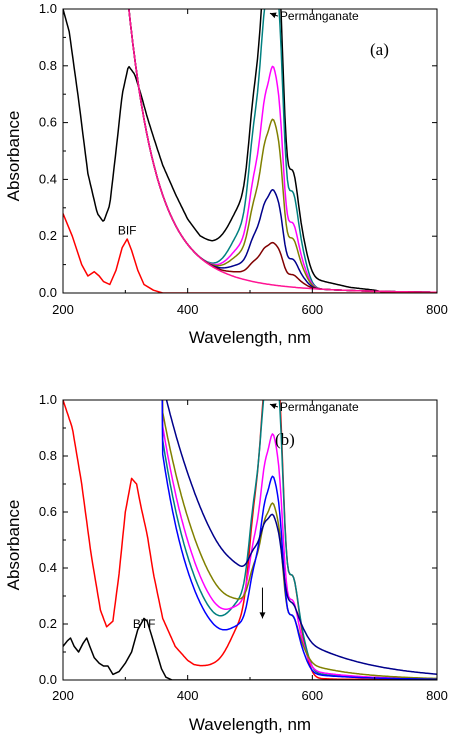 This screenshot has width=454, height=741. Describe the element at coordinates (285, 439) in the screenshot. I see `panel-label: (b)` at that location.